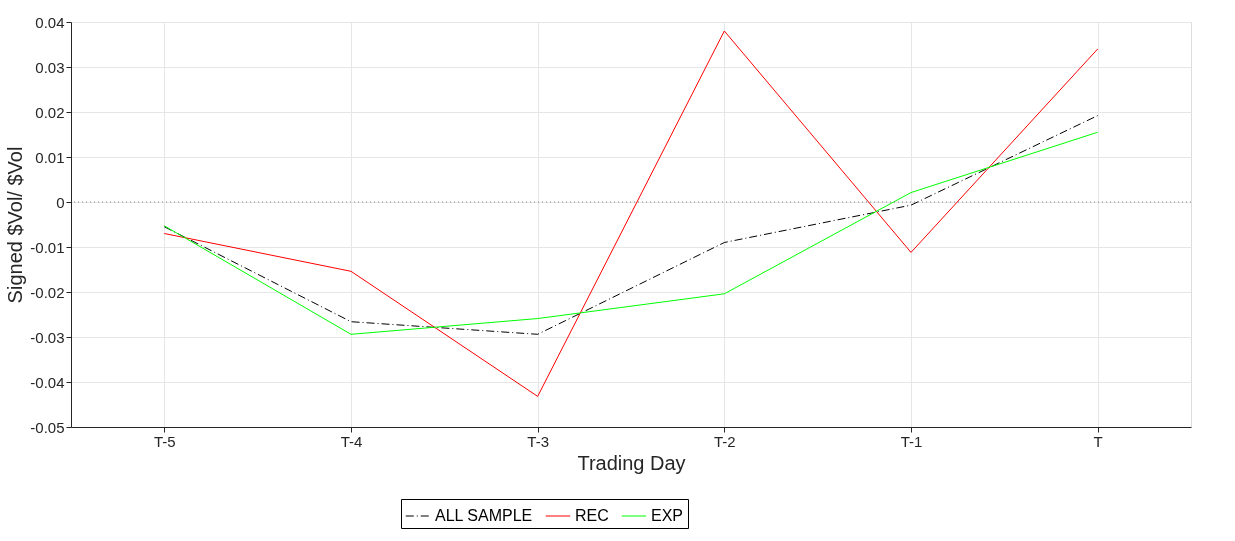 The image size is (1235, 541). Describe the element at coordinates (47, 427) in the screenshot. I see `y-tick-label: -0.05` at that location.